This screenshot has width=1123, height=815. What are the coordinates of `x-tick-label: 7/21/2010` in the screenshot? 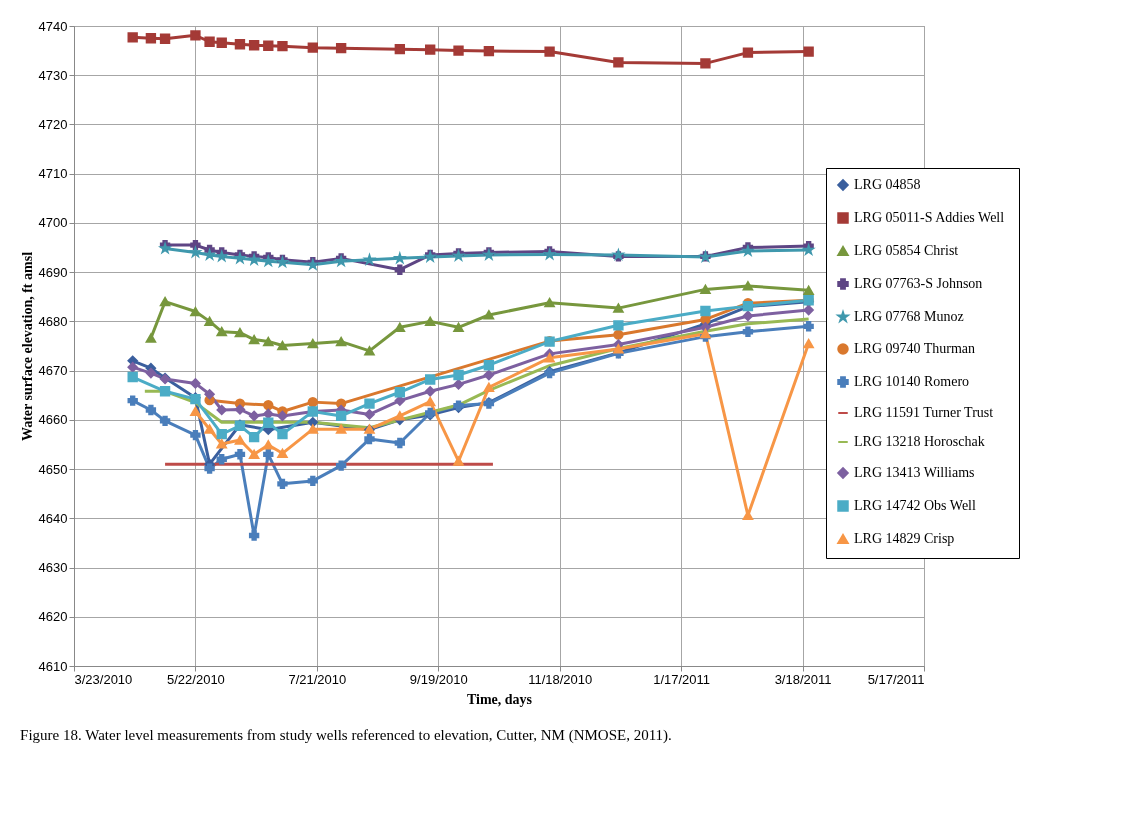 It's located at (317, 679).